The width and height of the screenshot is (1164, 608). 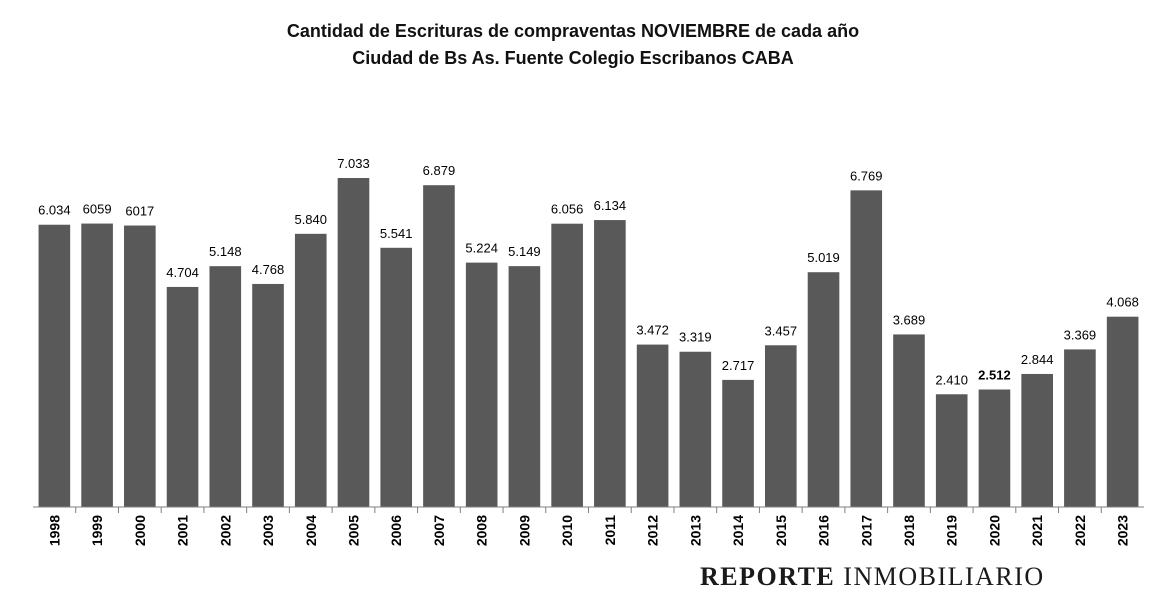 What do you see at coordinates (1037, 440) in the screenshot?
I see `bar-2021` at bounding box center [1037, 440].